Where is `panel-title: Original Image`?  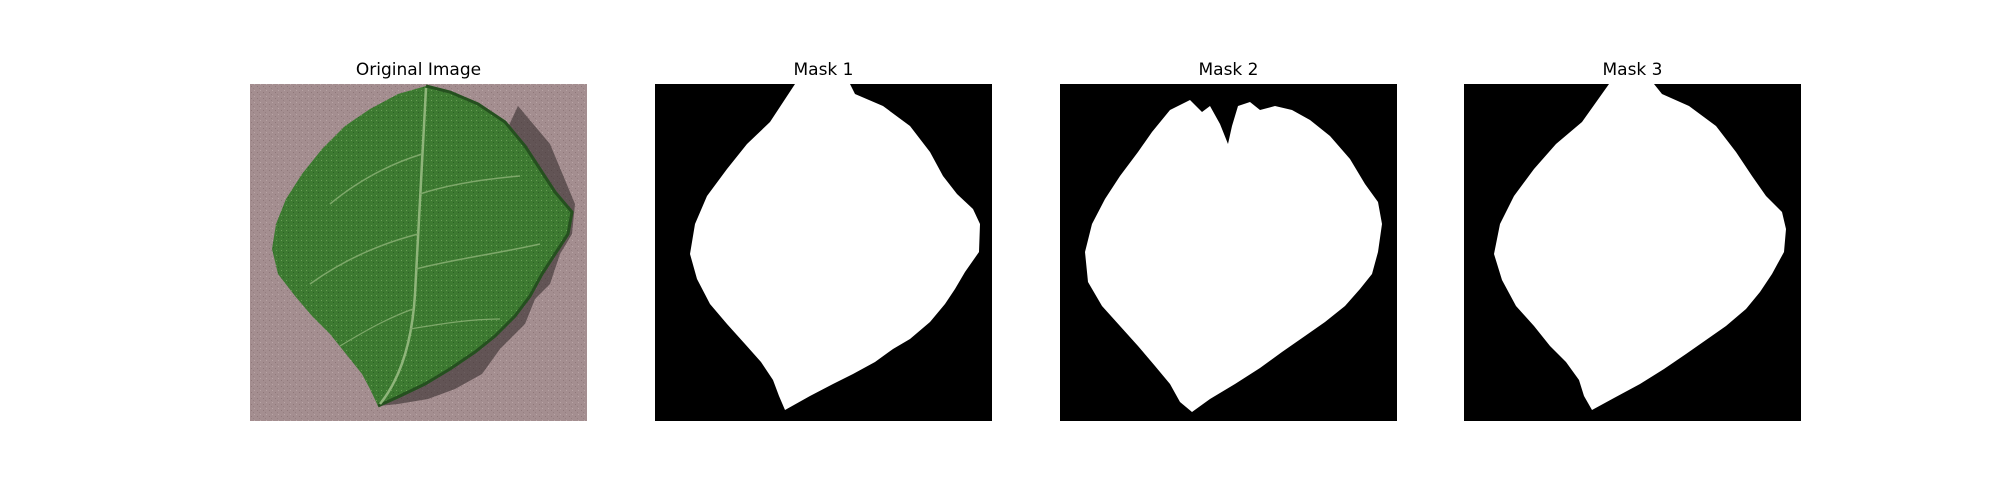
panel-title: Original Image is located at coordinates (418, 70).